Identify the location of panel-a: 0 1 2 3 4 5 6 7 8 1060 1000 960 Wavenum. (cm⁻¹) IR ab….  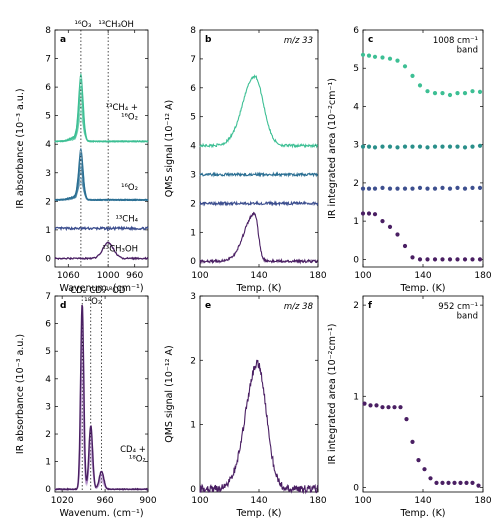
(82, 157).